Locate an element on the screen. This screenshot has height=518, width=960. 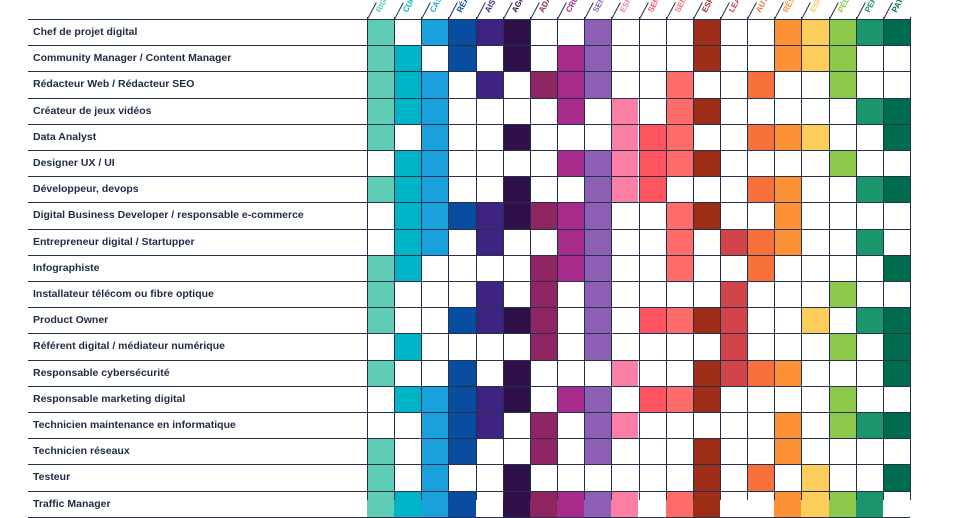
job-title: Traffic Manager is located at coordinates (72, 503).